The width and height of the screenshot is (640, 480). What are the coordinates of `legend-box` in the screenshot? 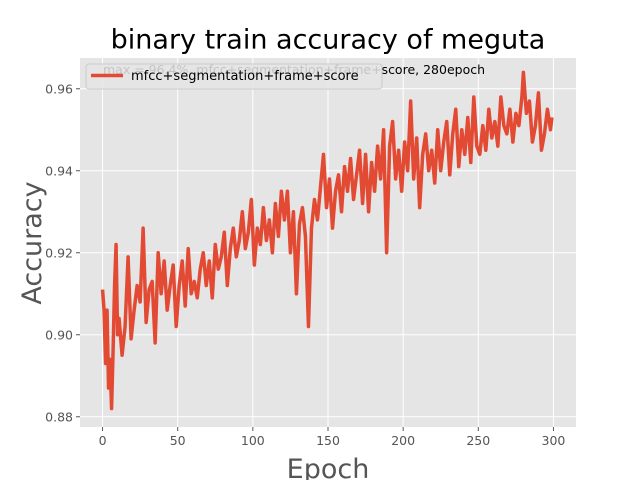 It's located at (234, 76).